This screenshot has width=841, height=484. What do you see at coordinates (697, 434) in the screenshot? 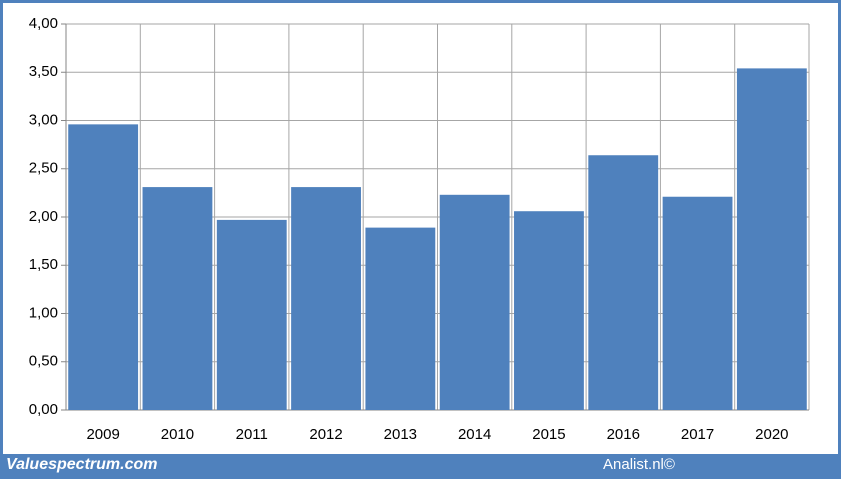
I see `x-tick-label: 2017` at bounding box center [697, 434].